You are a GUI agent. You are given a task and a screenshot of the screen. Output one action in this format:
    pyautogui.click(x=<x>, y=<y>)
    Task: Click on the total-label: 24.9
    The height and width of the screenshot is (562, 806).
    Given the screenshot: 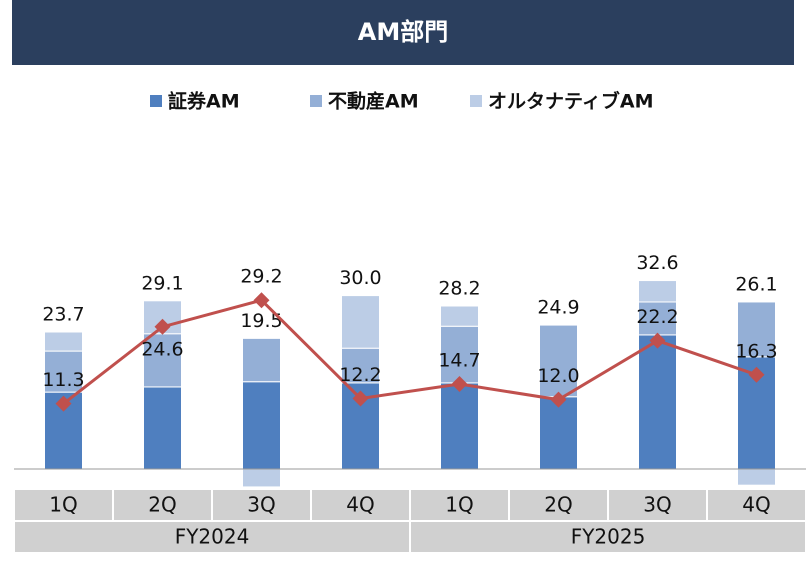 What is the action you would take?
    pyautogui.click(x=558, y=308)
    